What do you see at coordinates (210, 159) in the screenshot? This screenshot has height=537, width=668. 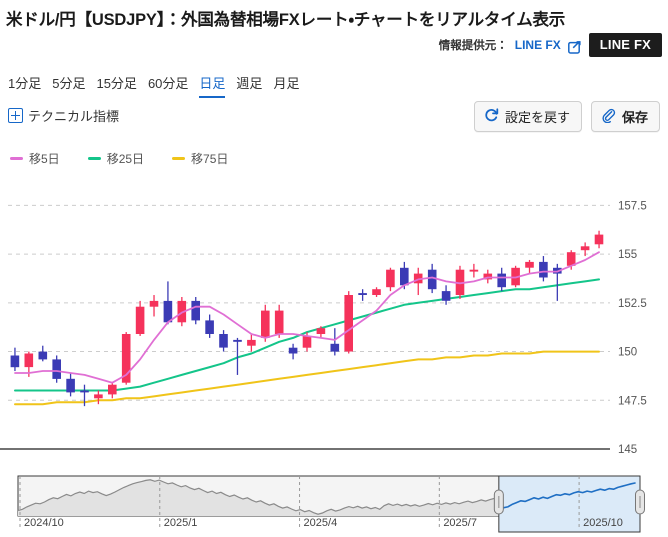 I see `legend-label-ma75: 移75日` at bounding box center [210, 159].